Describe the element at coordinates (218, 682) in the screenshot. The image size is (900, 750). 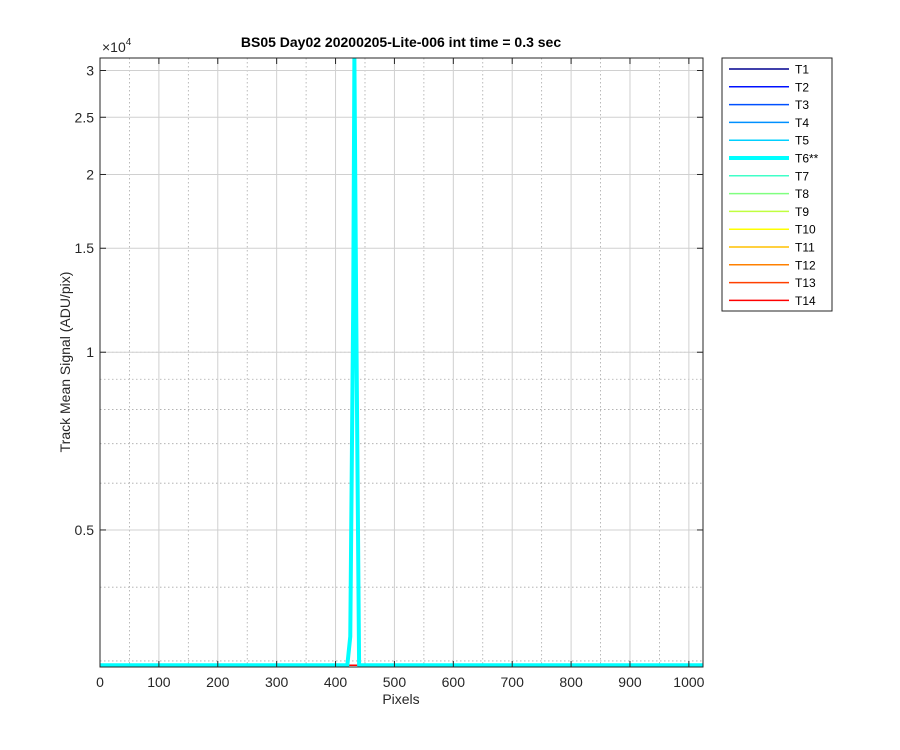
I see `x-tick-label: 200` at that location.